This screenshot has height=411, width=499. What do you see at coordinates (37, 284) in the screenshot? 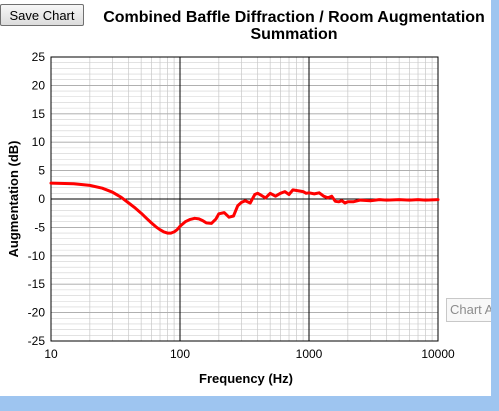
I see `y-tick-label: -15` at bounding box center [37, 284].